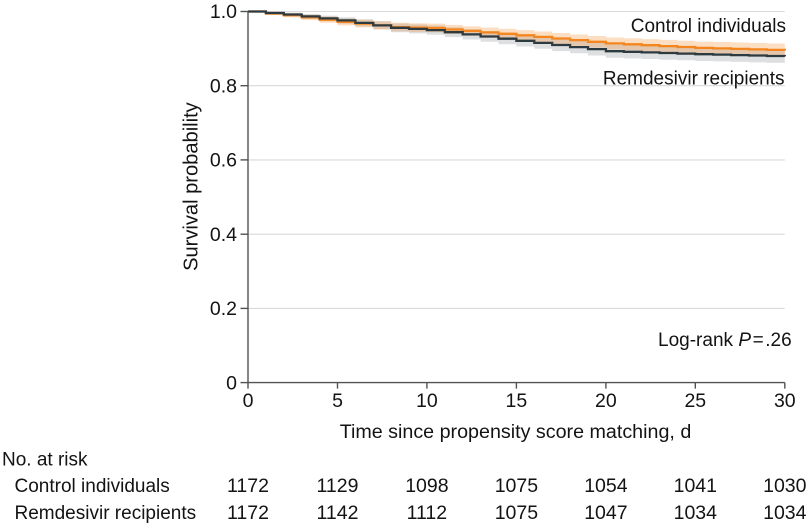 This screenshot has width=810, height=528. What do you see at coordinates (223, 309) in the screenshot?
I see `svg-text: 0.2` at bounding box center [223, 309].